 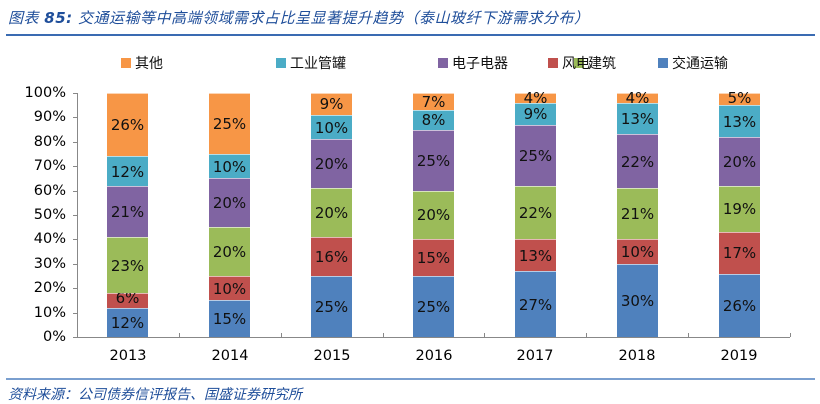 What do you see at coordinates (739, 98) in the screenshot?
I see `bar-segment: 5%` at bounding box center [739, 98].